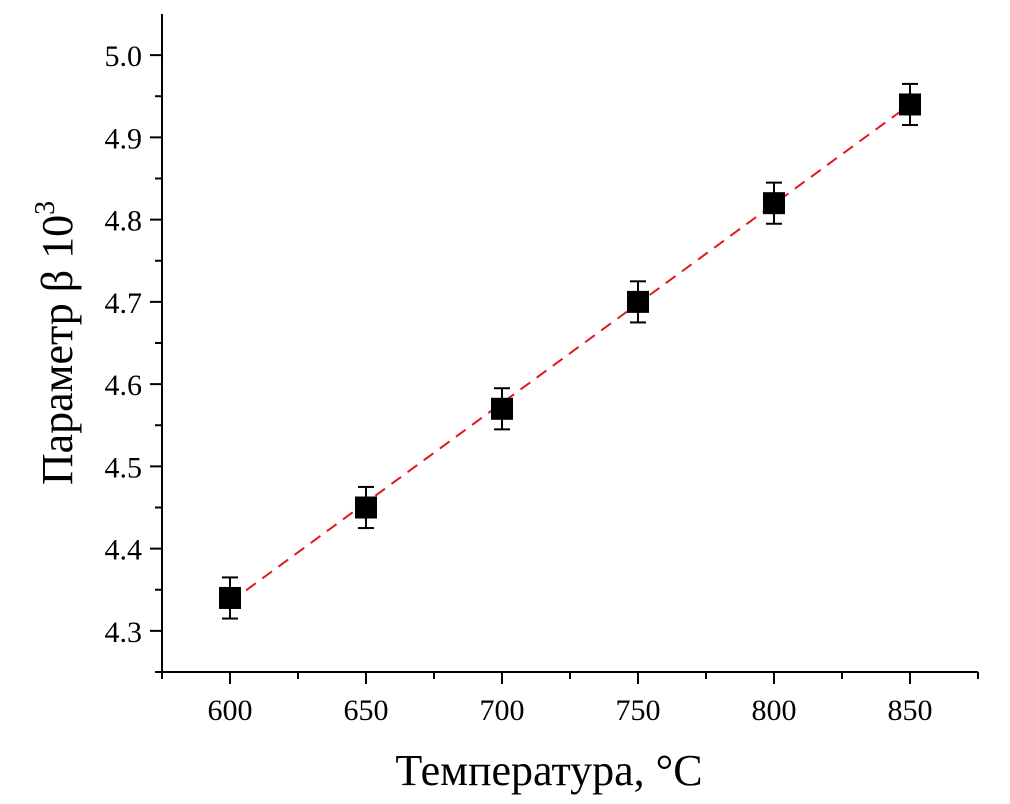 The height and width of the screenshot is (804, 1010). Describe the element at coordinates (230, 710) in the screenshot. I see `x-tick-label: 600` at that location.